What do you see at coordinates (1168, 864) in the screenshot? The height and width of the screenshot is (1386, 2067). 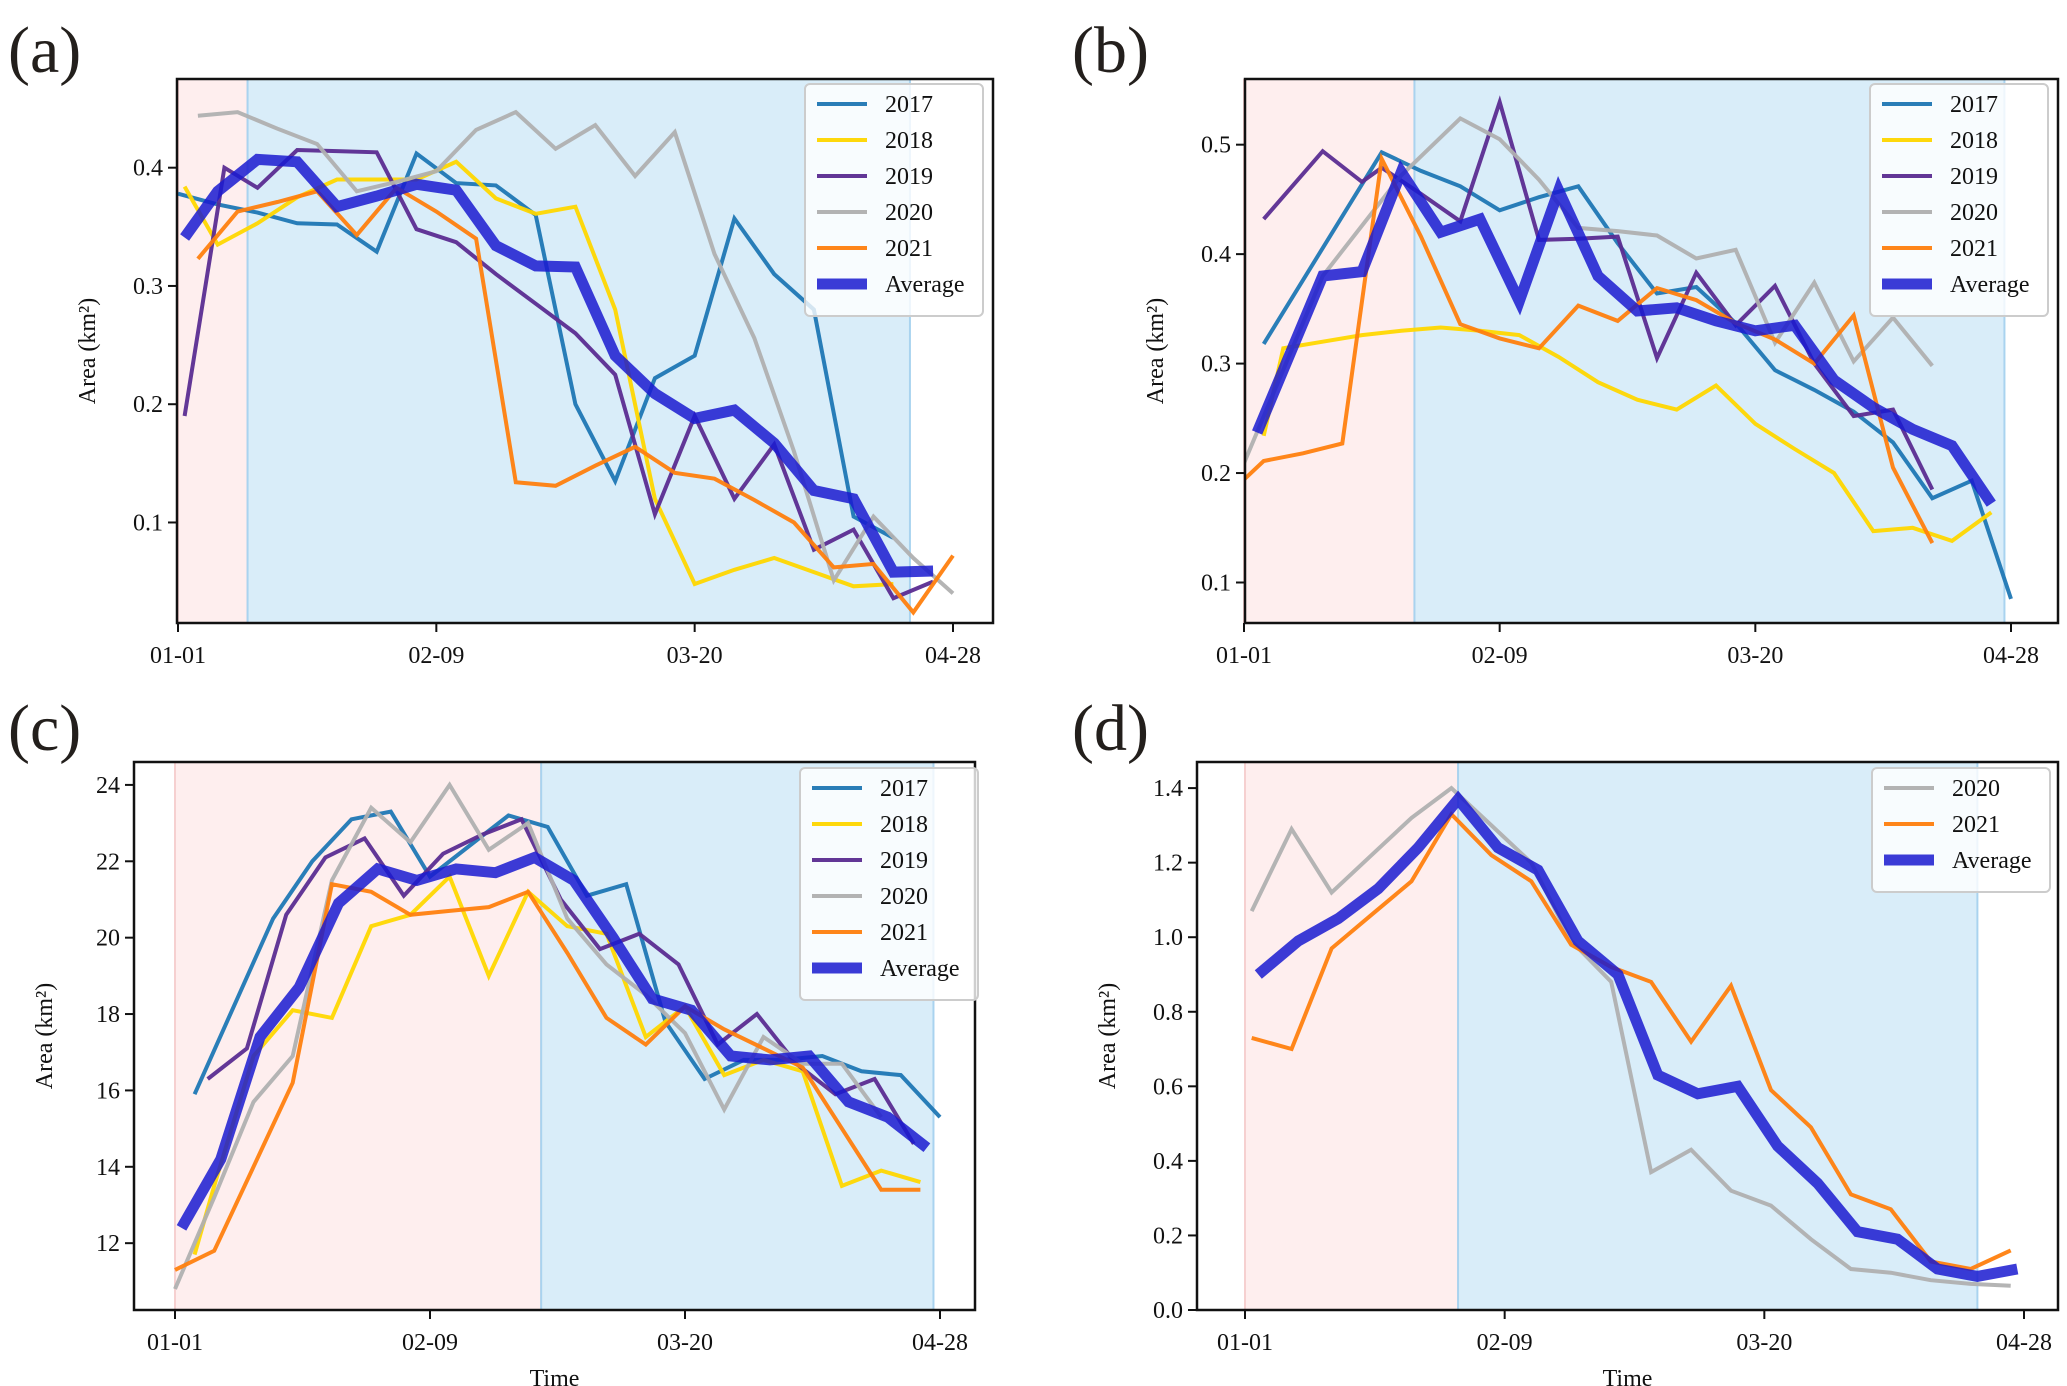 I see `y-tick-label: 1.2` at bounding box center [1168, 864].